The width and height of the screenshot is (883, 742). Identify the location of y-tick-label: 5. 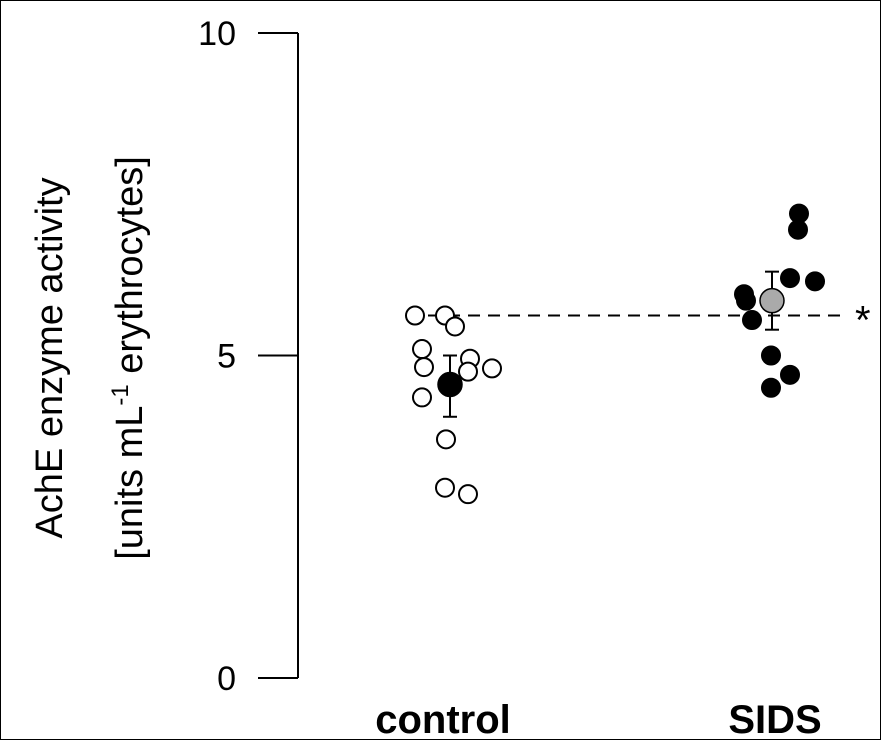
(226, 357).